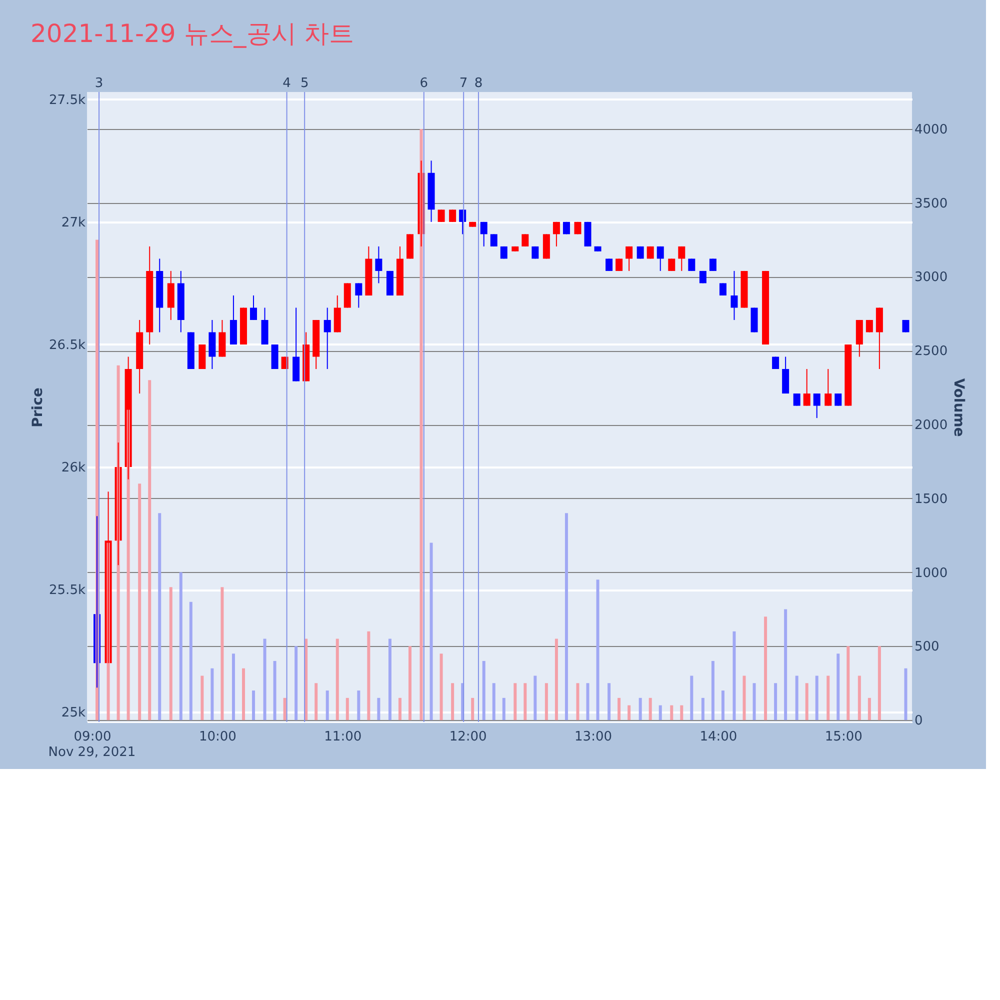  What do you see at coordinates (931, 573) in the screenshot?
I see `y2-tick-label: 1000` at bounding box center [931, 573].